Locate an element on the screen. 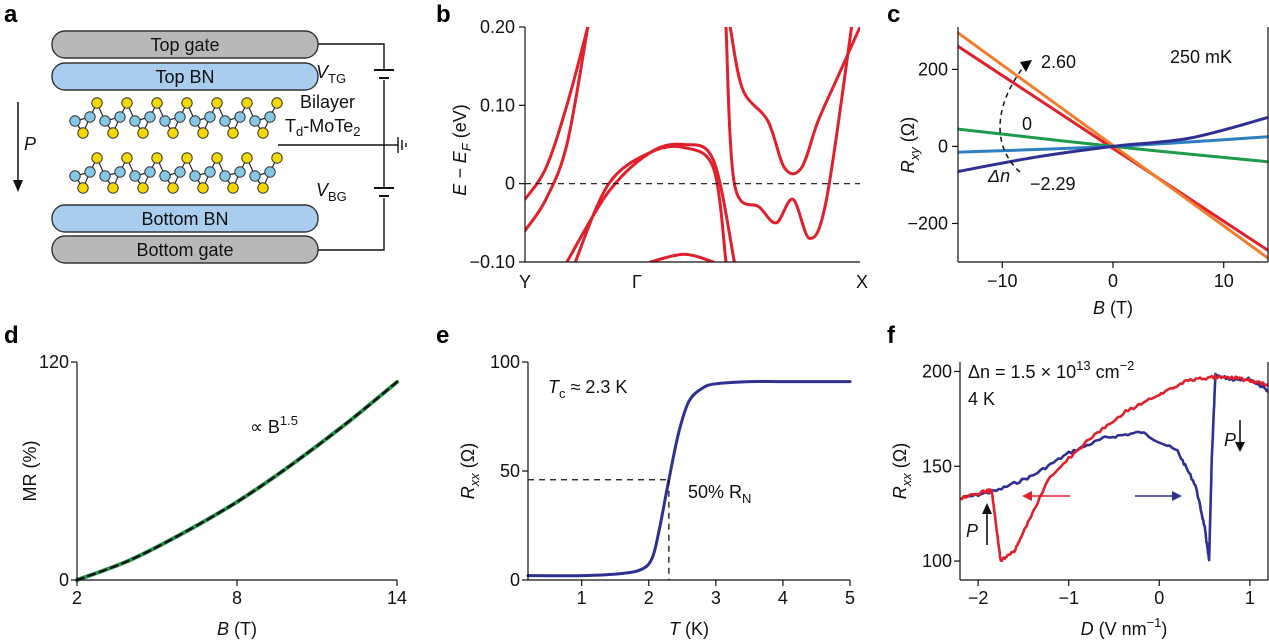  xlabel-var: D is located at coordinates (1087, 629).